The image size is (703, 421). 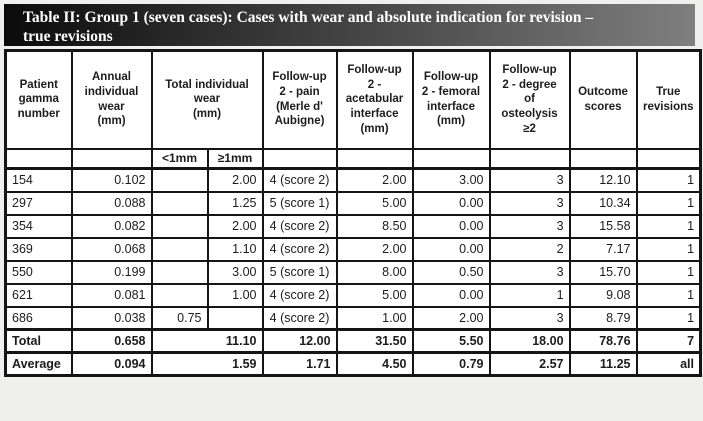 What do you see at coordinates (374, 272) in the screenshot?
I see `cell-acetabular-interface: 8.00` at bounding box center [374, 272].